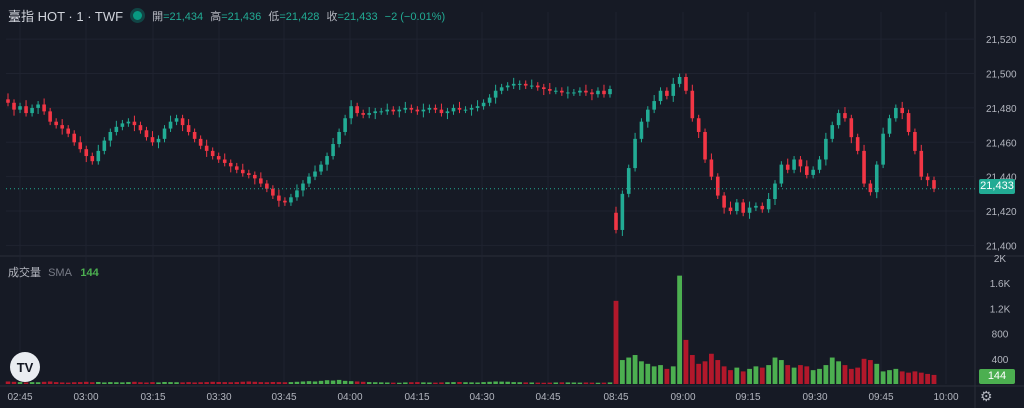 The image size is (1024, 408). I want to click on volume-tick-label: 2K, so click(1000, 259).